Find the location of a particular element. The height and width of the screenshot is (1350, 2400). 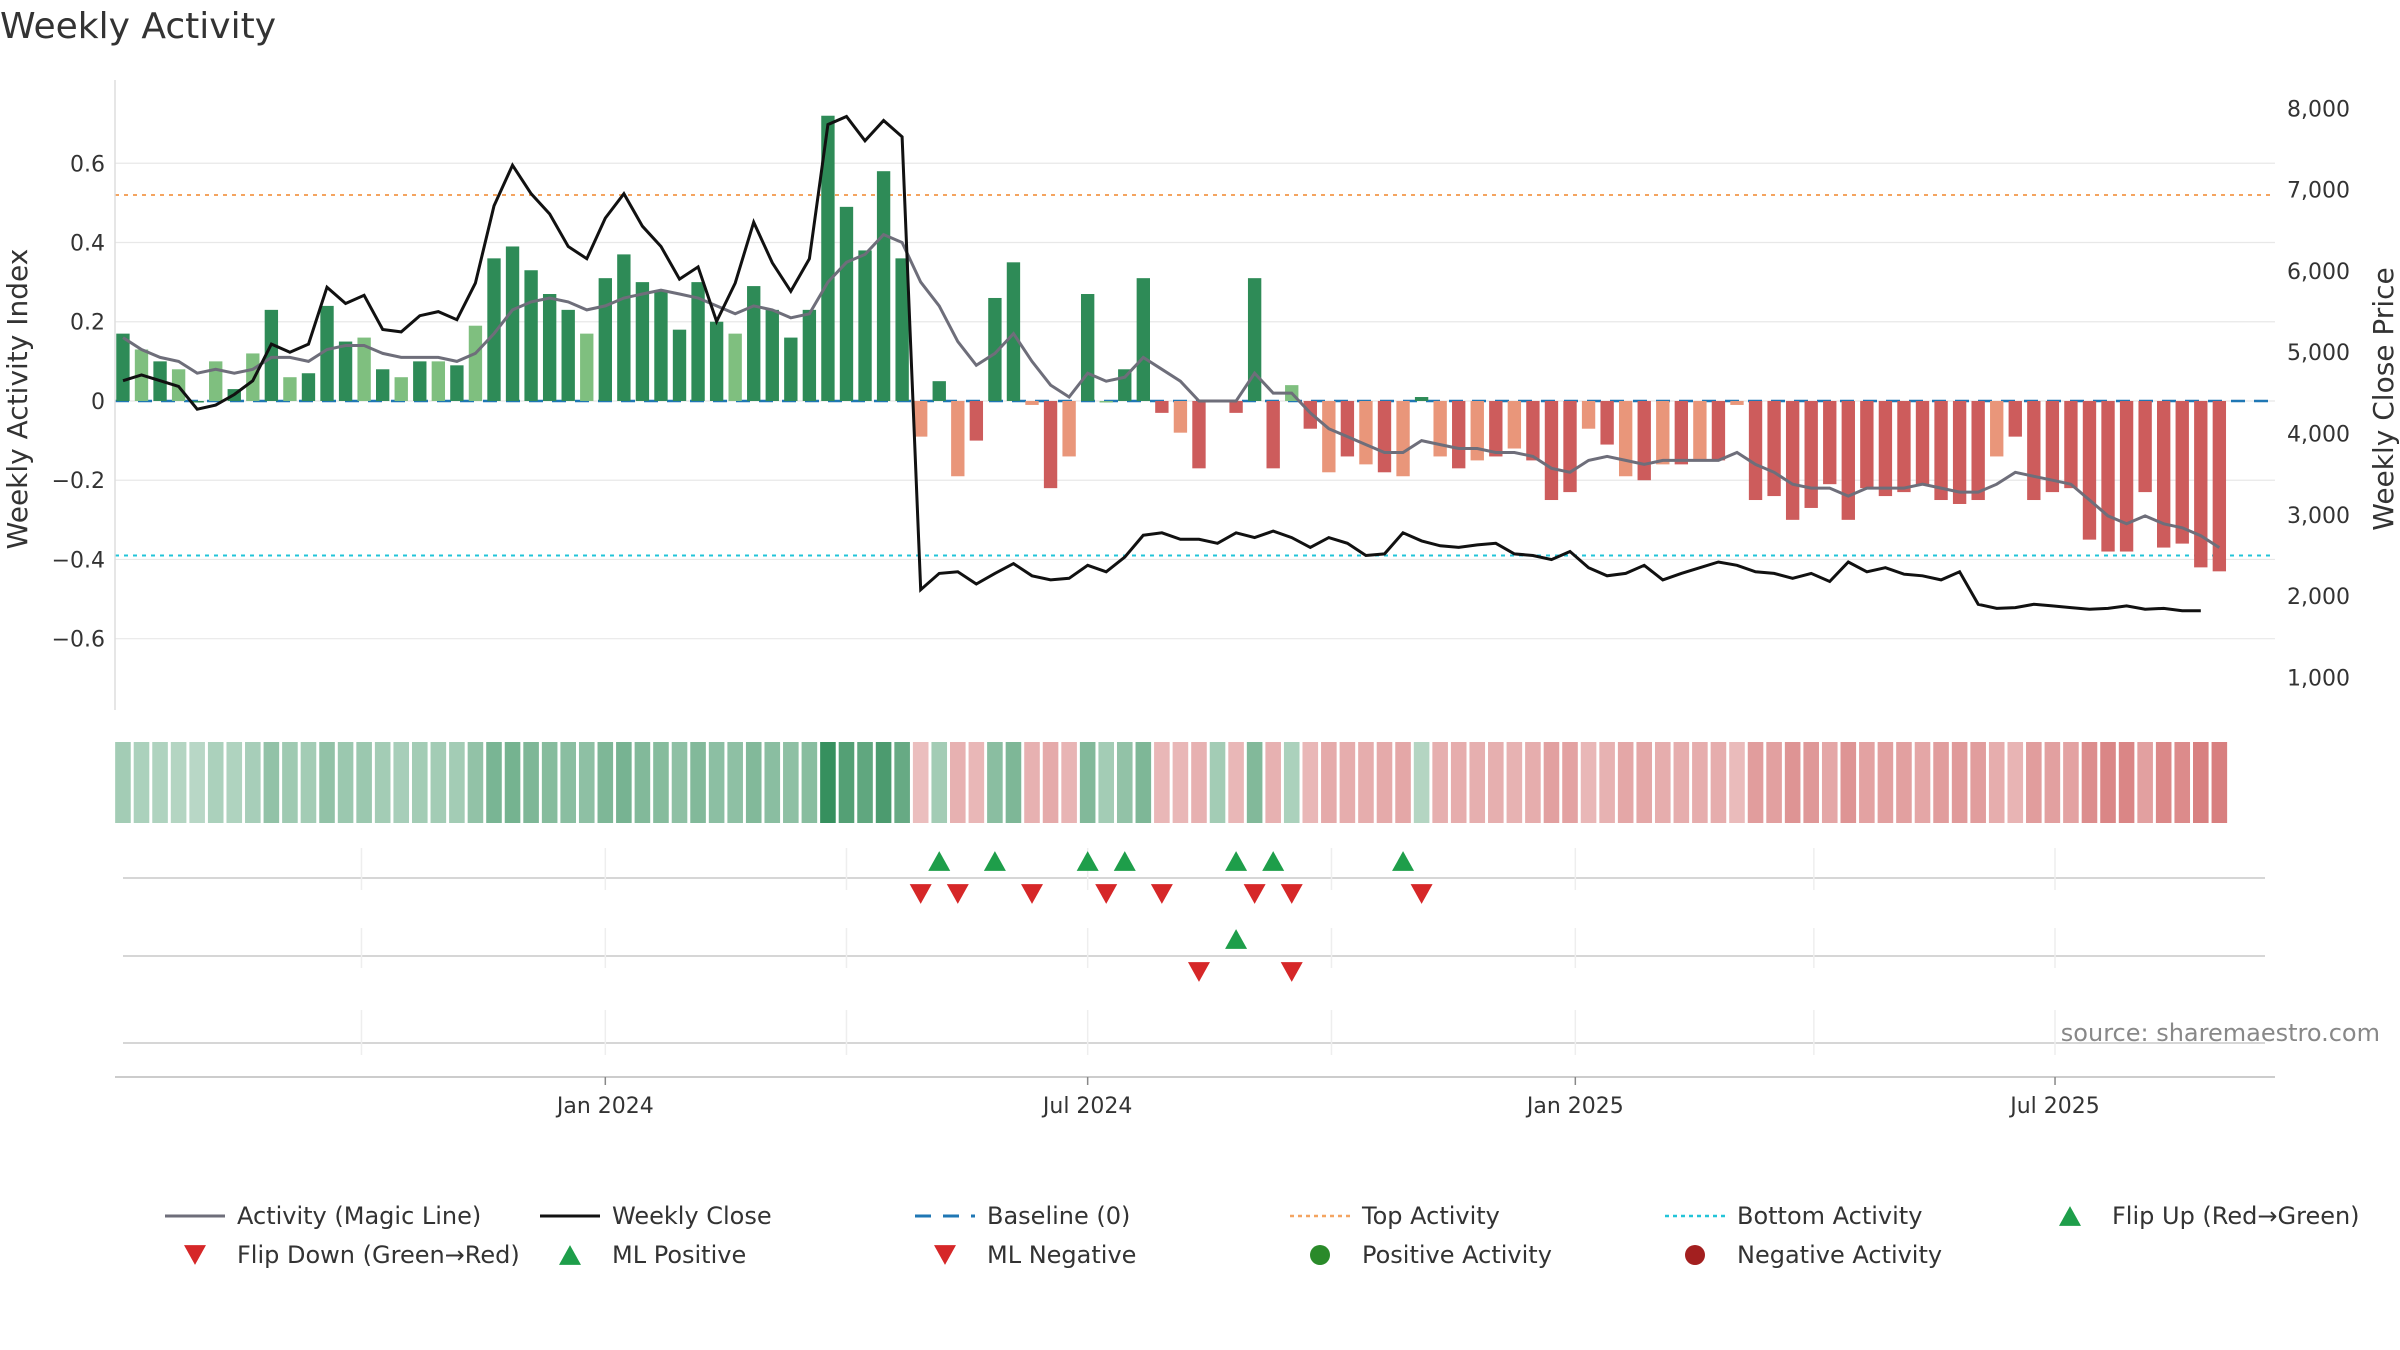

legend-label: Positive Activity is located at coordinates (1457, 1255).